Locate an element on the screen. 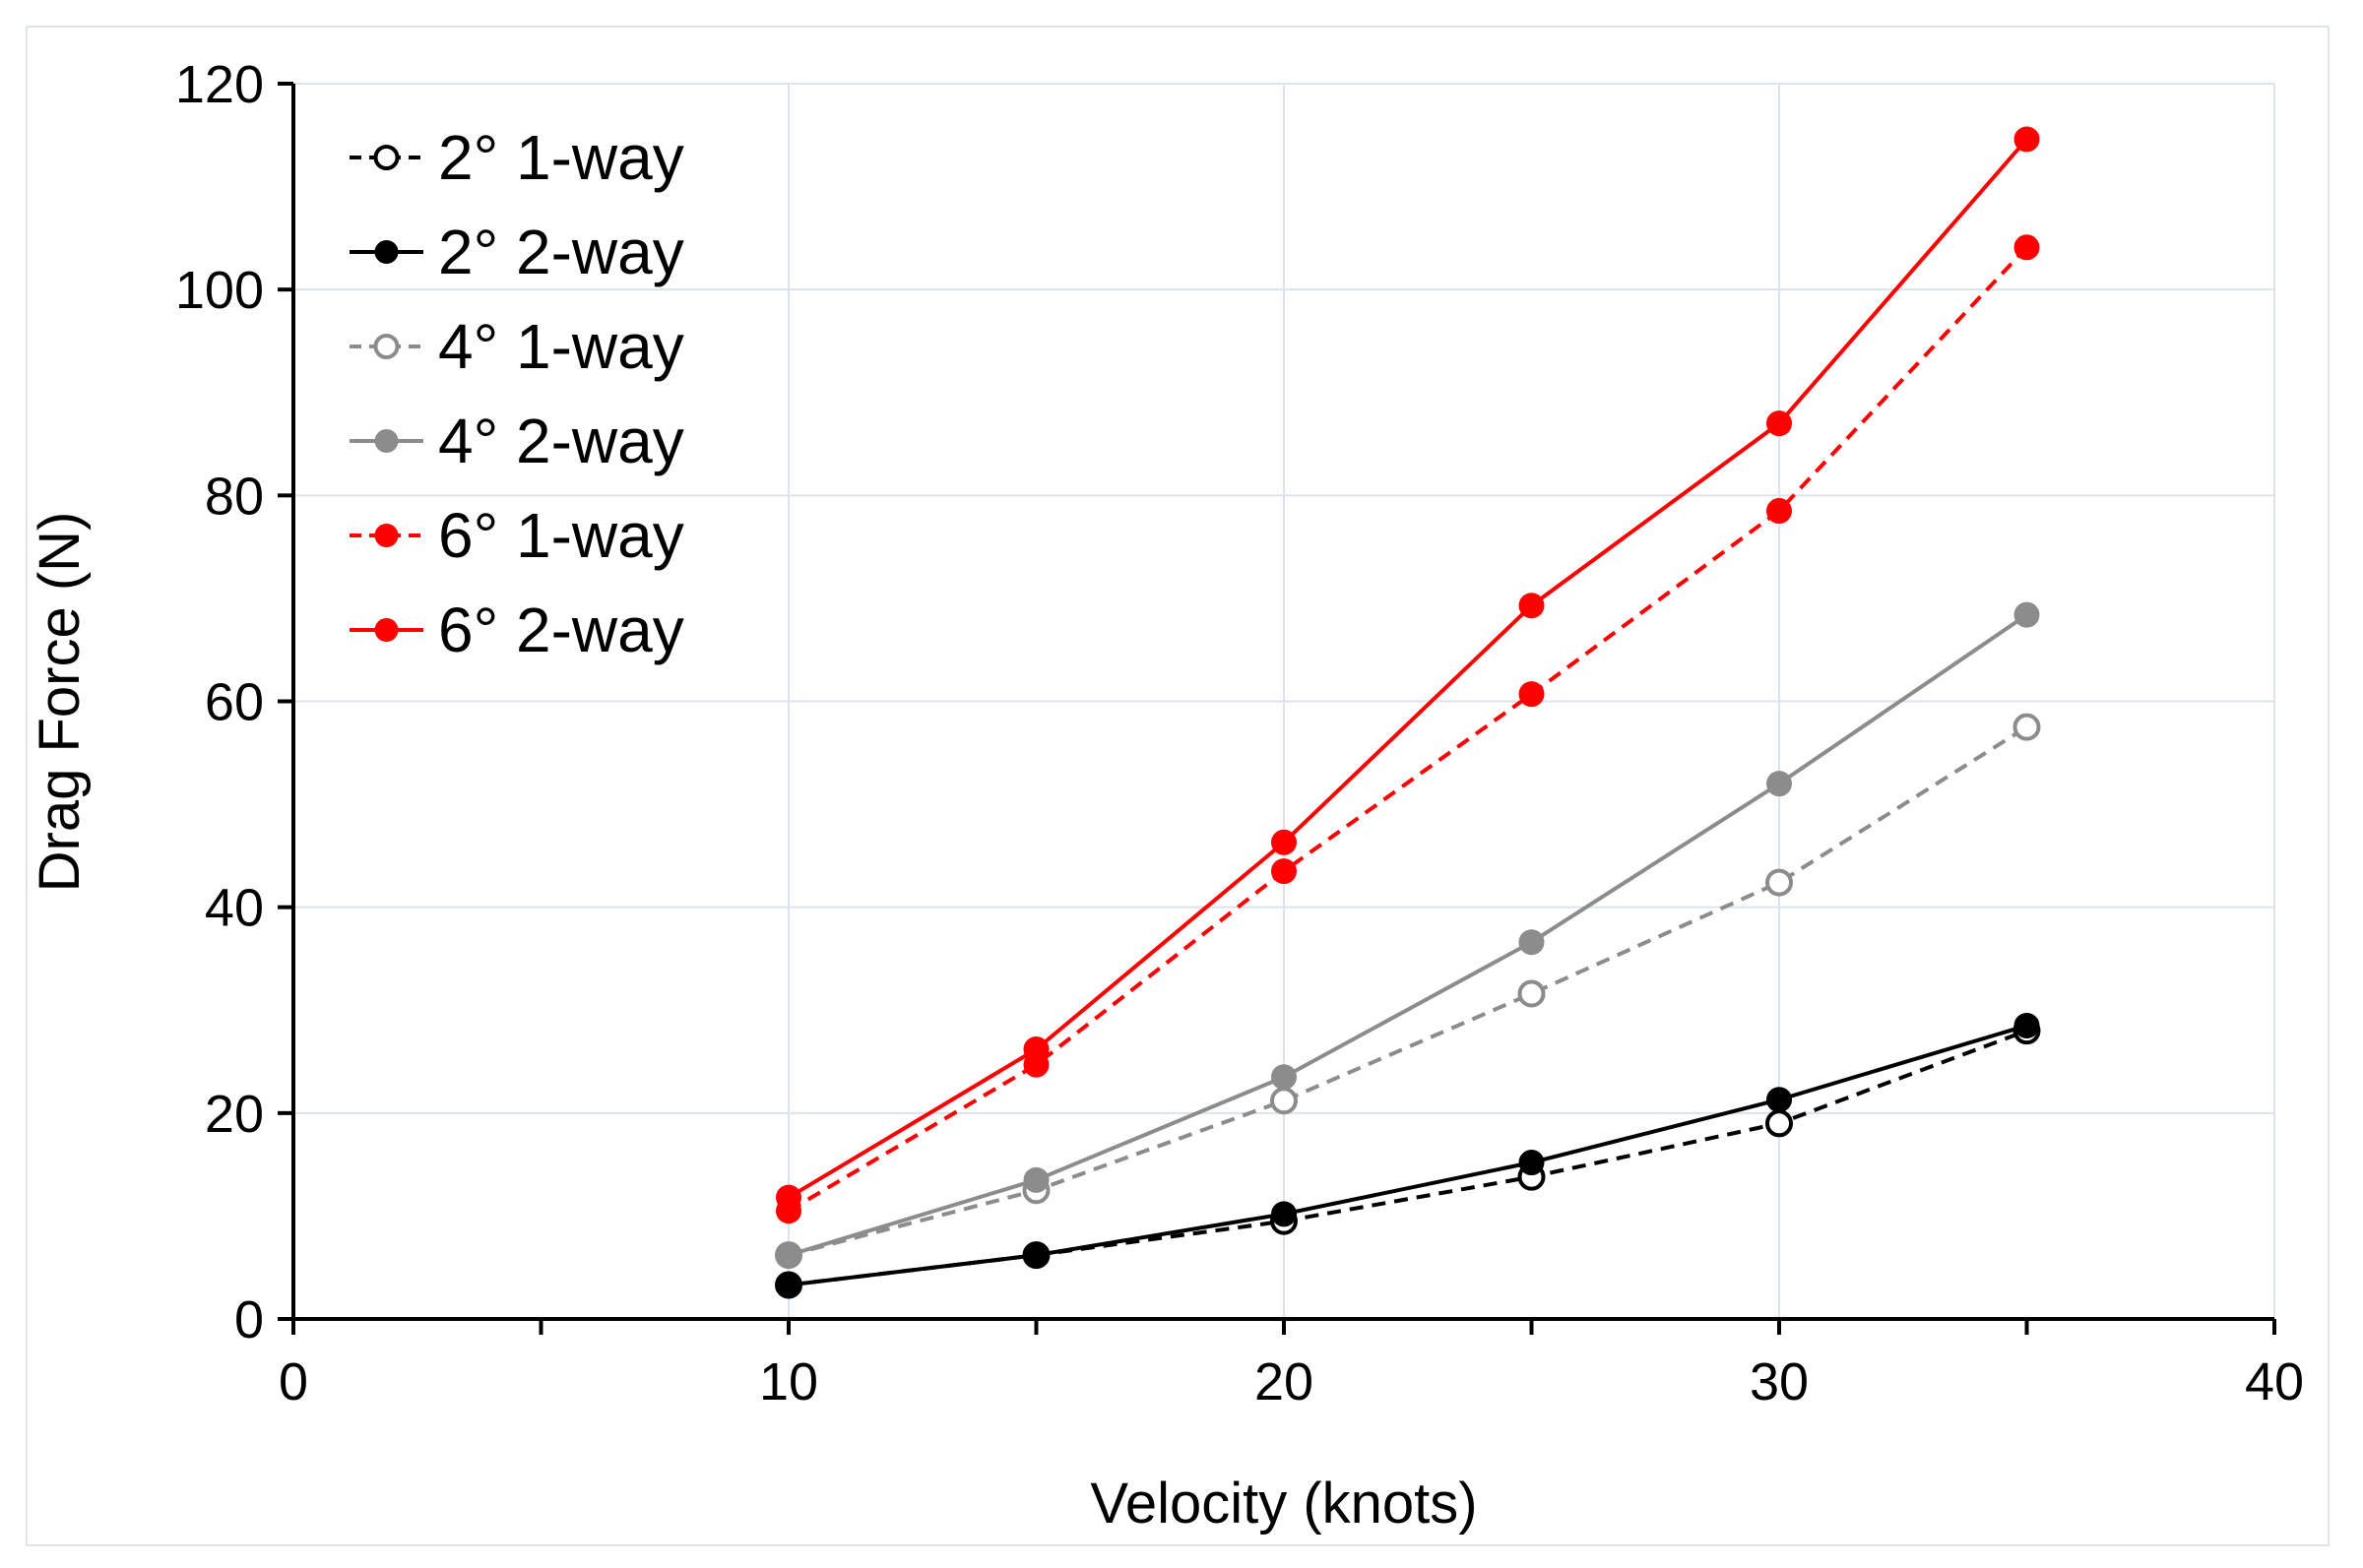 Image resolution: width=2363 pixels, height=1568 pixels. legend-label: 4° 2-way is located at coordinates (561, 441).